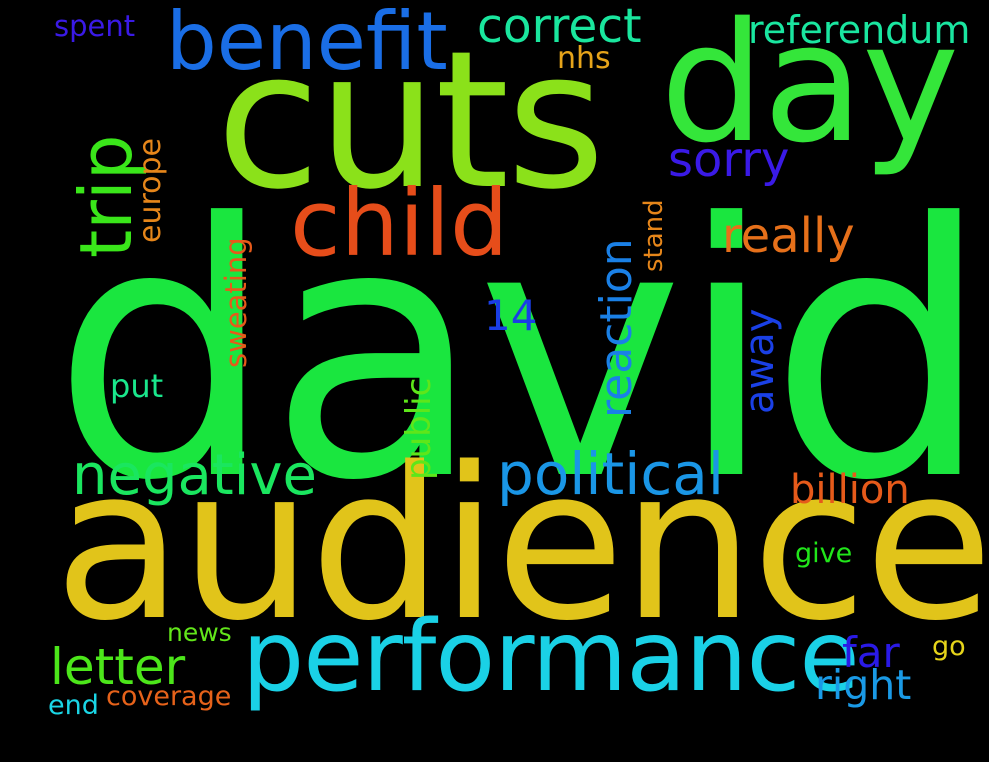  I want to click on word-cuts: cuts, so click(410, 120).